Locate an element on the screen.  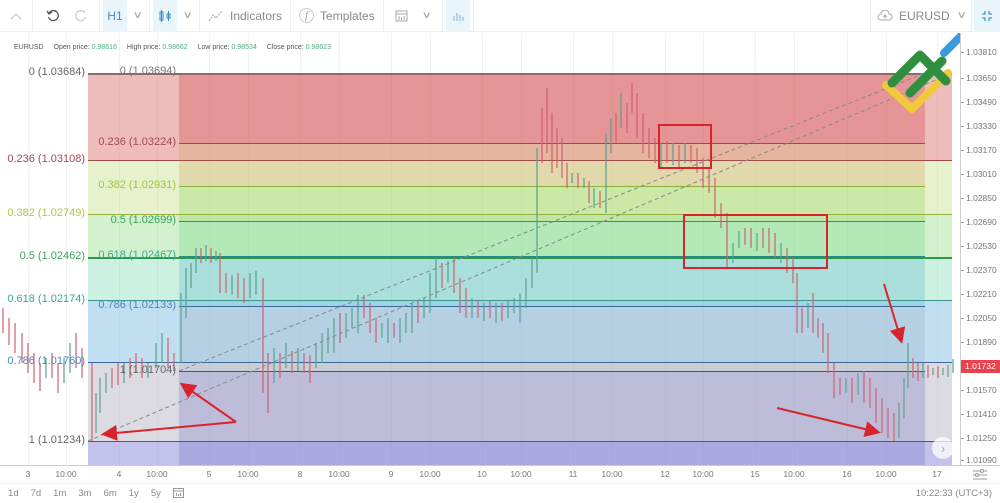
scroll-to-latest-button: › is located at coordinates (943, 448).